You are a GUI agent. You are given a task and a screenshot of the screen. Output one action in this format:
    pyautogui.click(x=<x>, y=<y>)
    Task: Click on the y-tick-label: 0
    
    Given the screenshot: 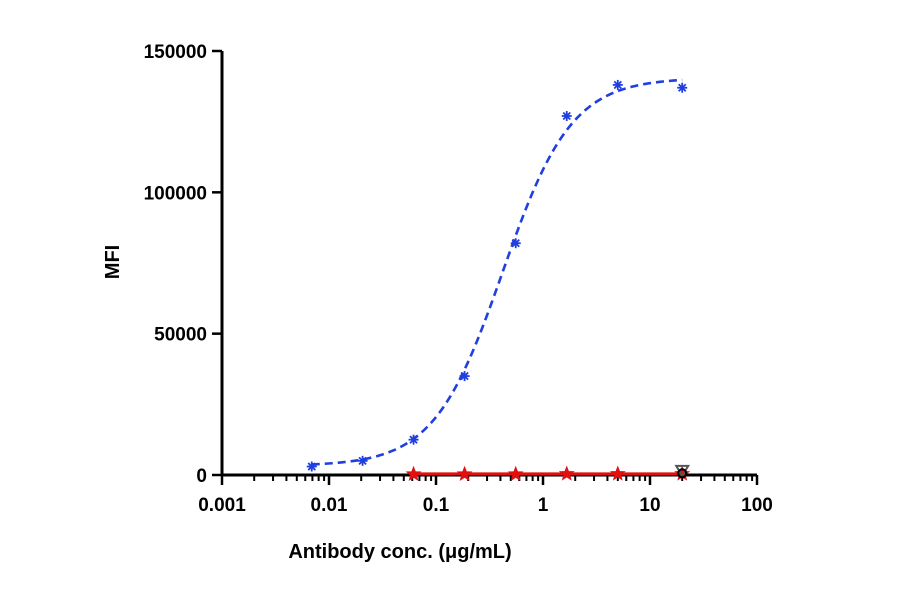 What is the action you would take?
    pyautogui.click(x=201, y=476)
    